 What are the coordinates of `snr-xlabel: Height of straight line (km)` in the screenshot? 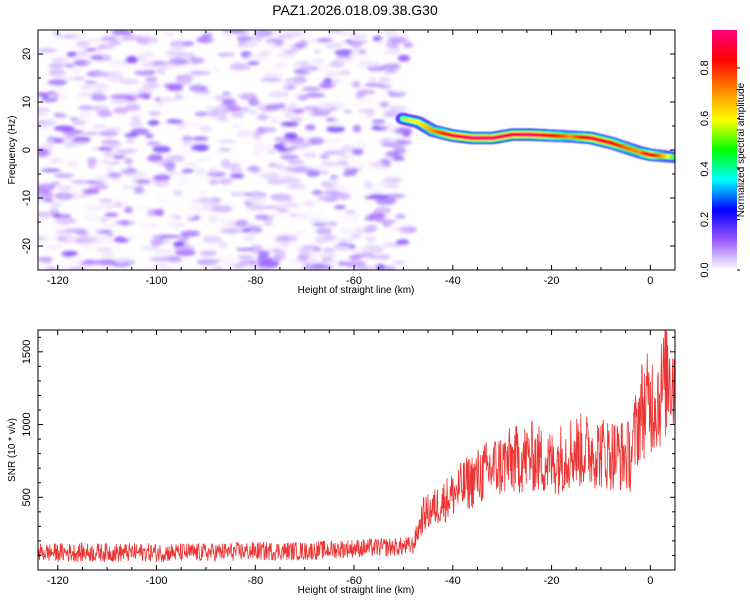 It's located at (356, 590).